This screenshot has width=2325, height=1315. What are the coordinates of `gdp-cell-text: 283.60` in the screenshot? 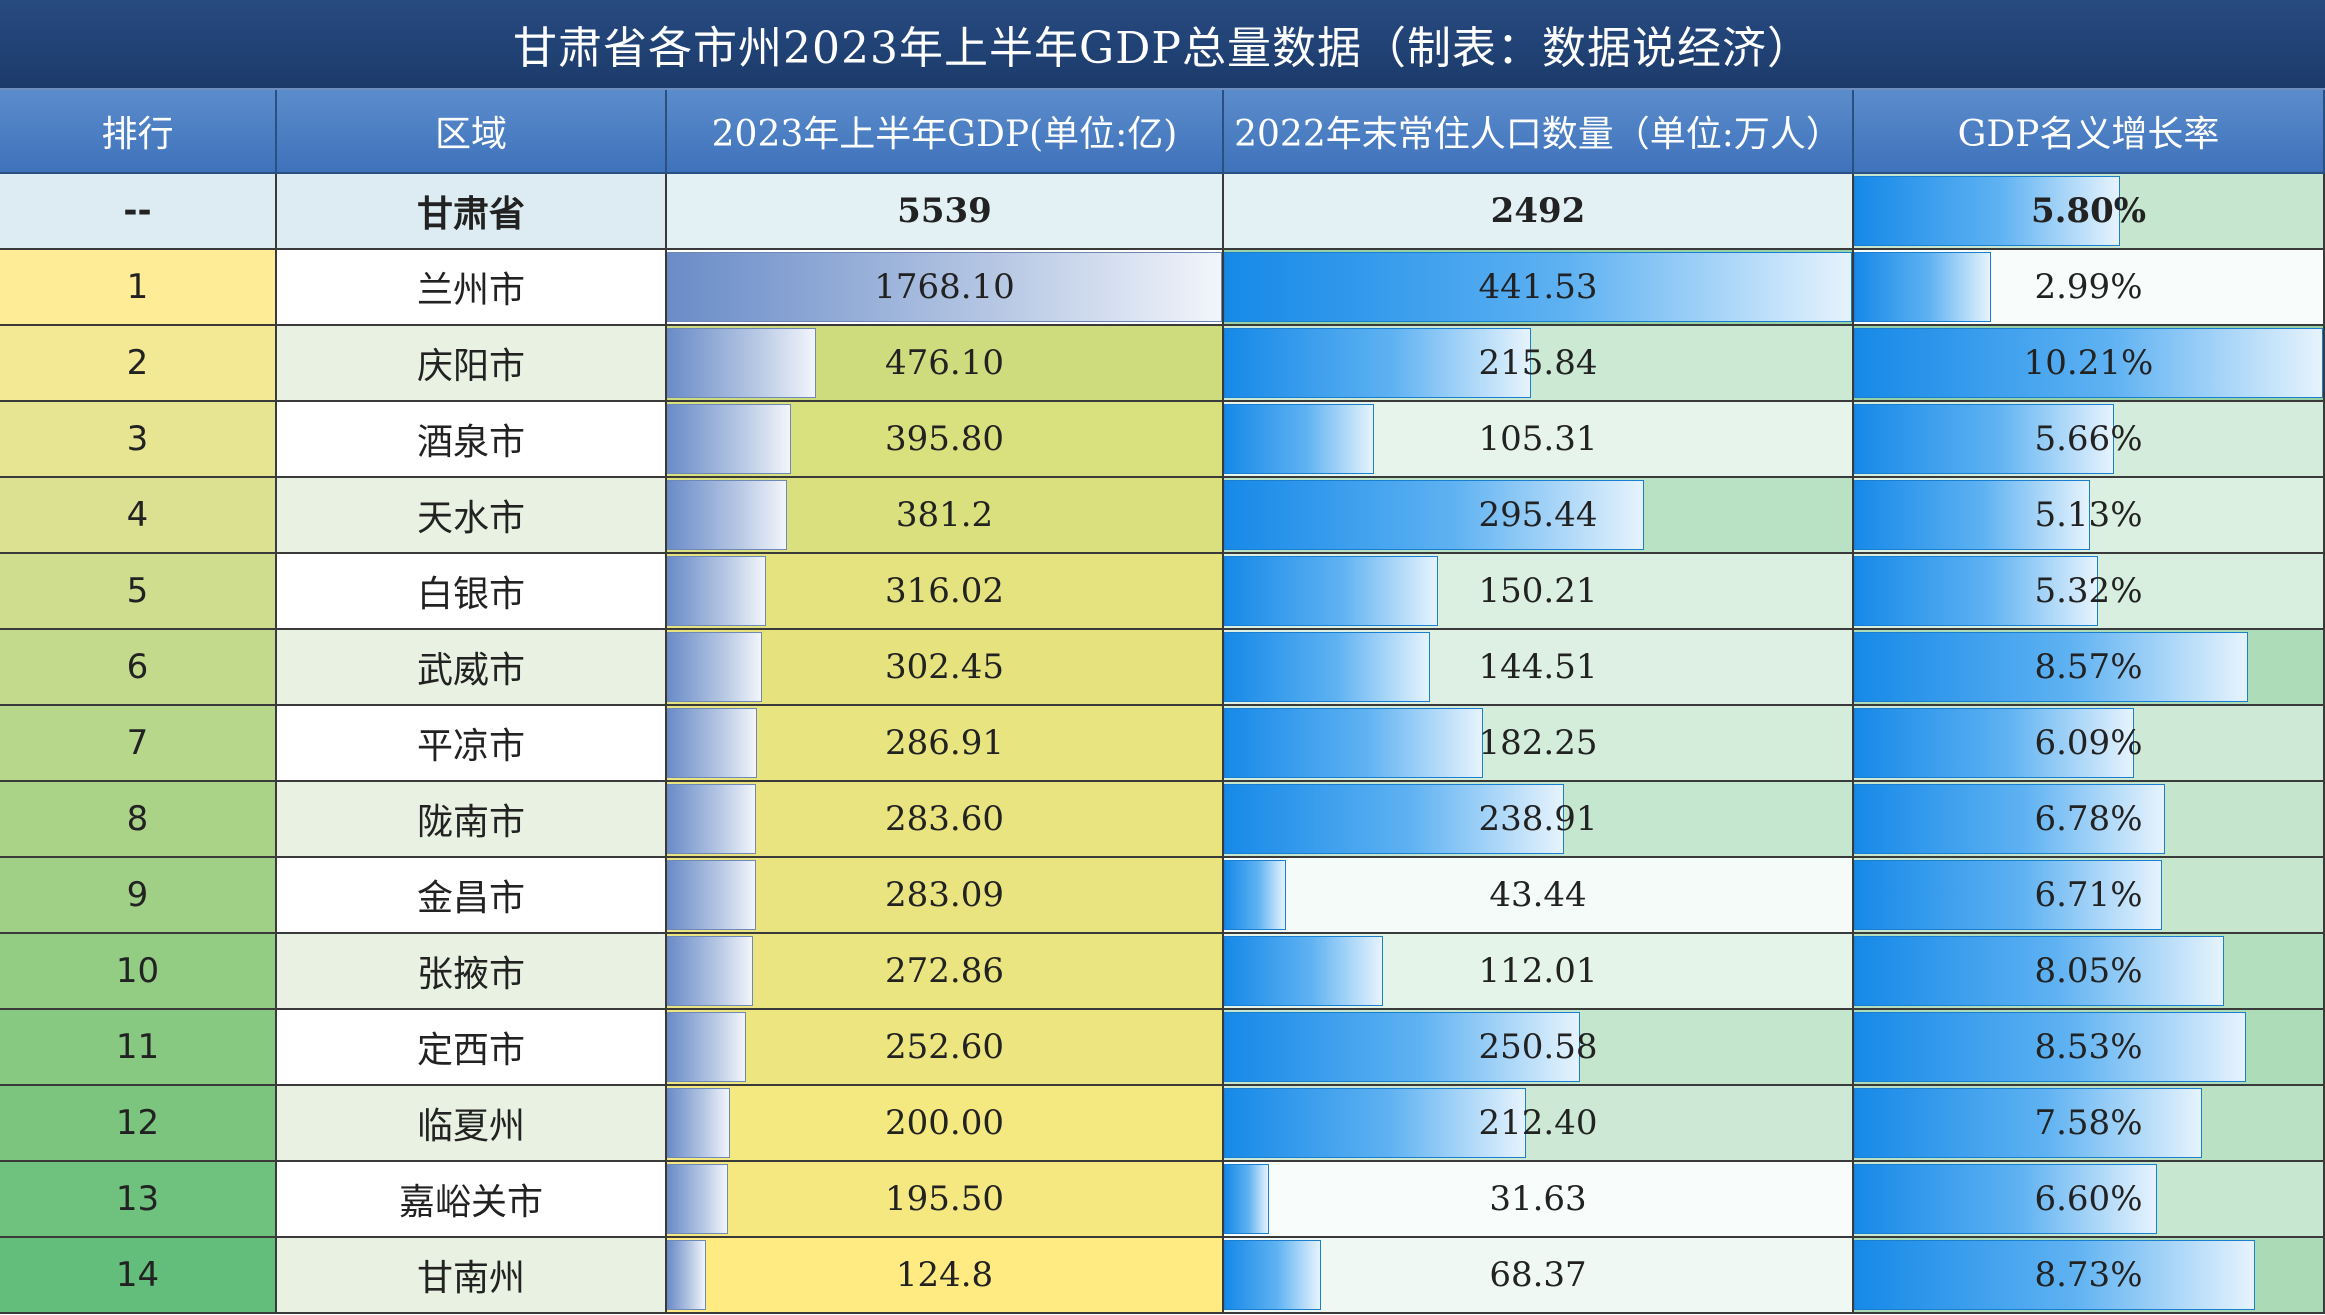 It's located at (944, 819).